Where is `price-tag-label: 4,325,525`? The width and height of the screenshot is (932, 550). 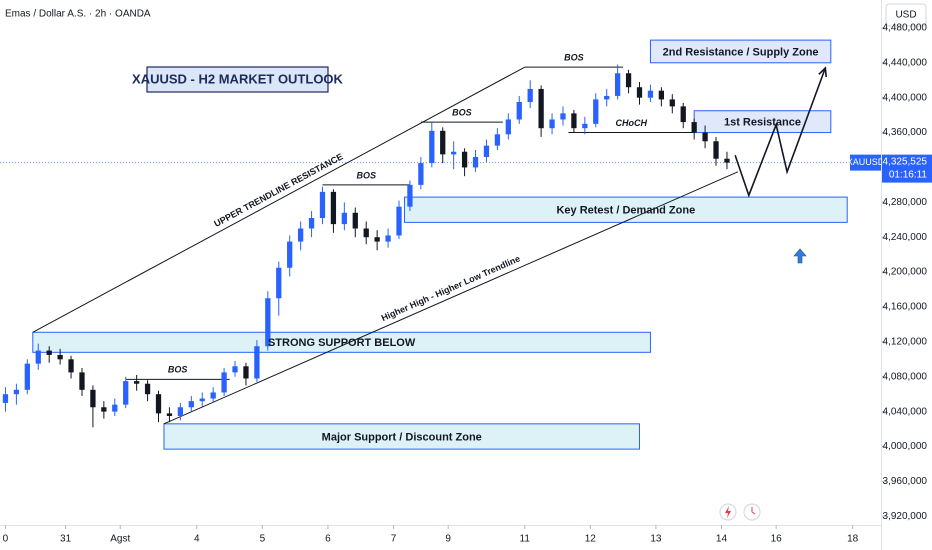 price-tag-label: 4,325,525 is located at coordinates (905, 161).